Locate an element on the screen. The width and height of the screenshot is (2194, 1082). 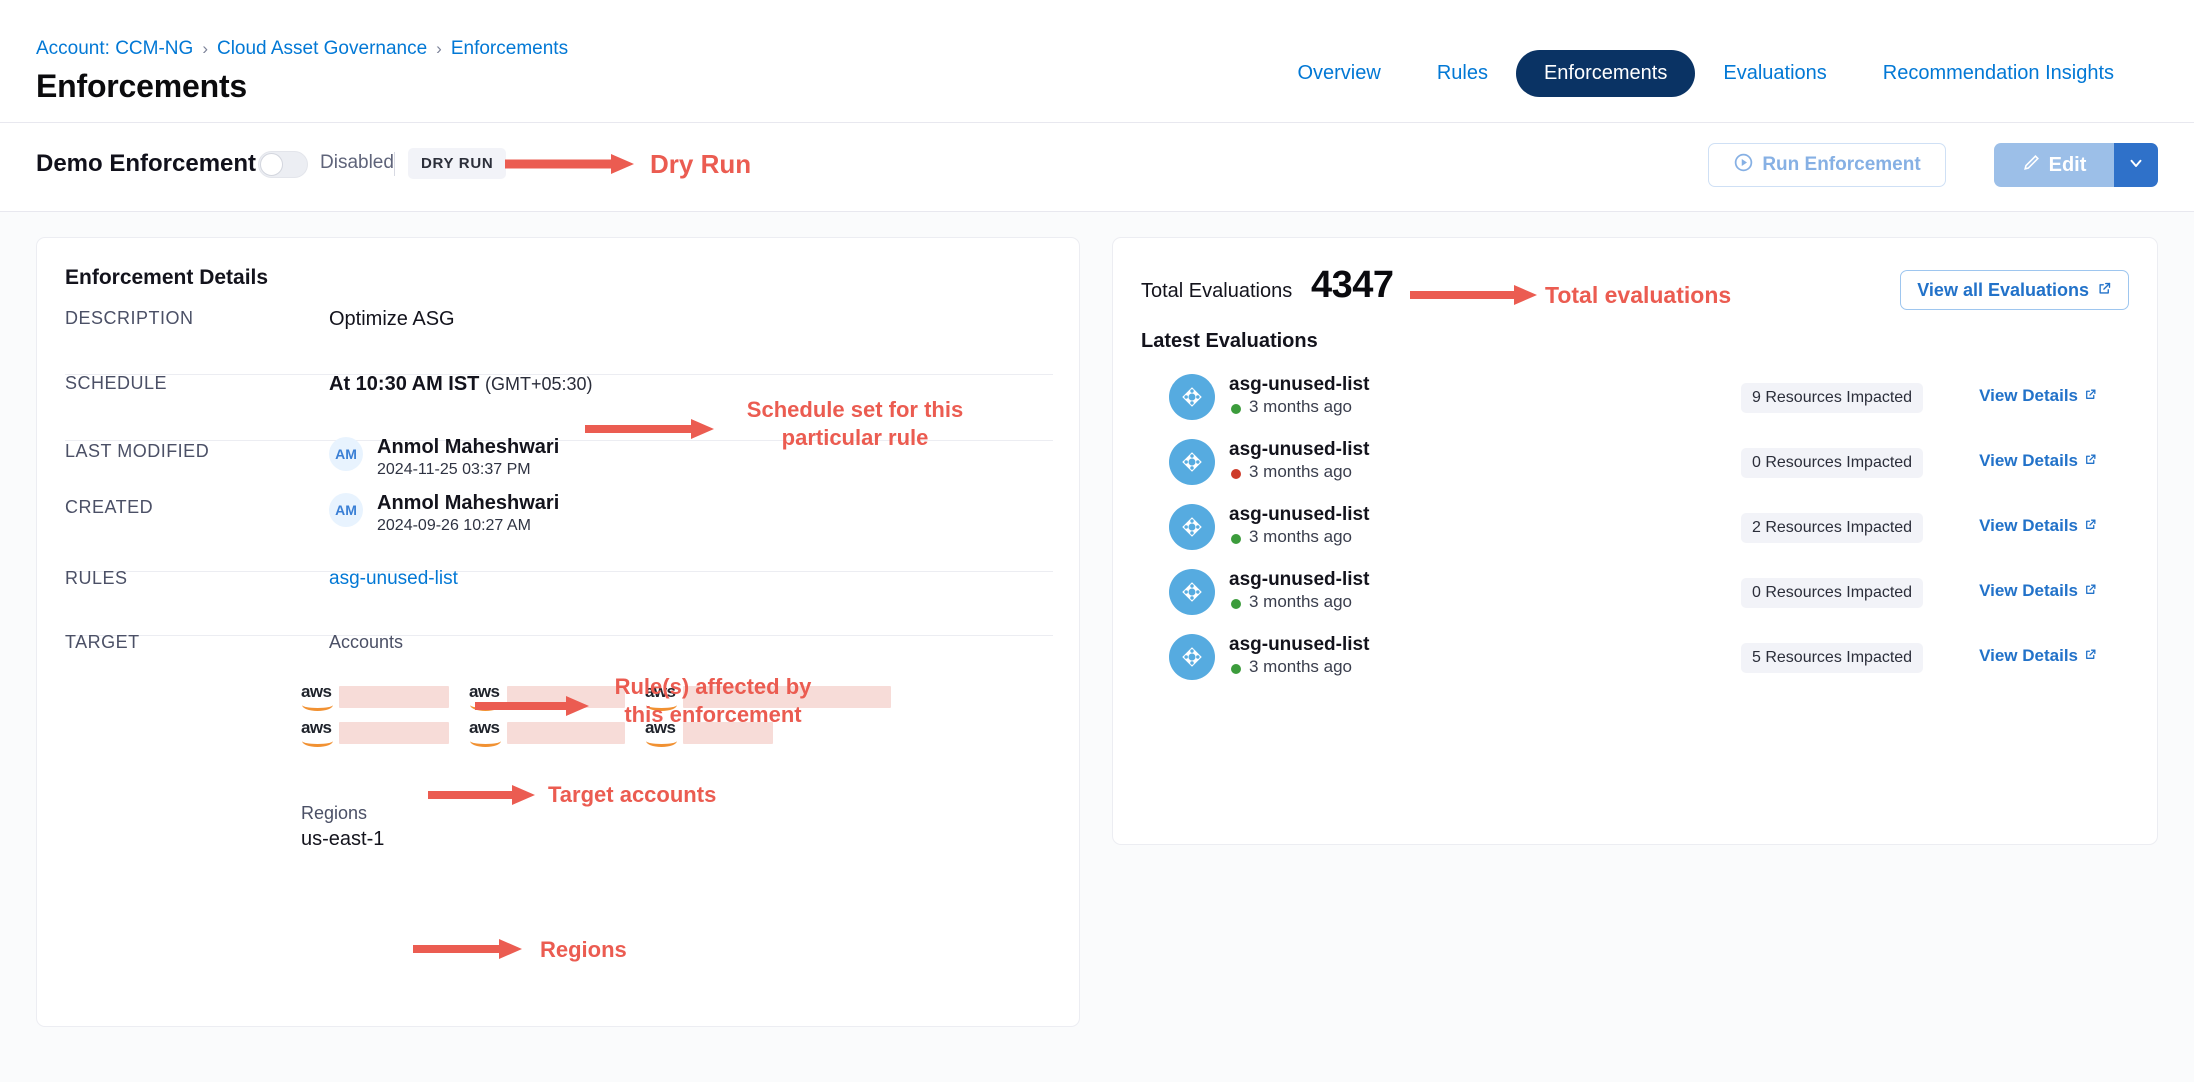
run-enforcement-label: Run Enforcement is located at coordinates (1841, 164).